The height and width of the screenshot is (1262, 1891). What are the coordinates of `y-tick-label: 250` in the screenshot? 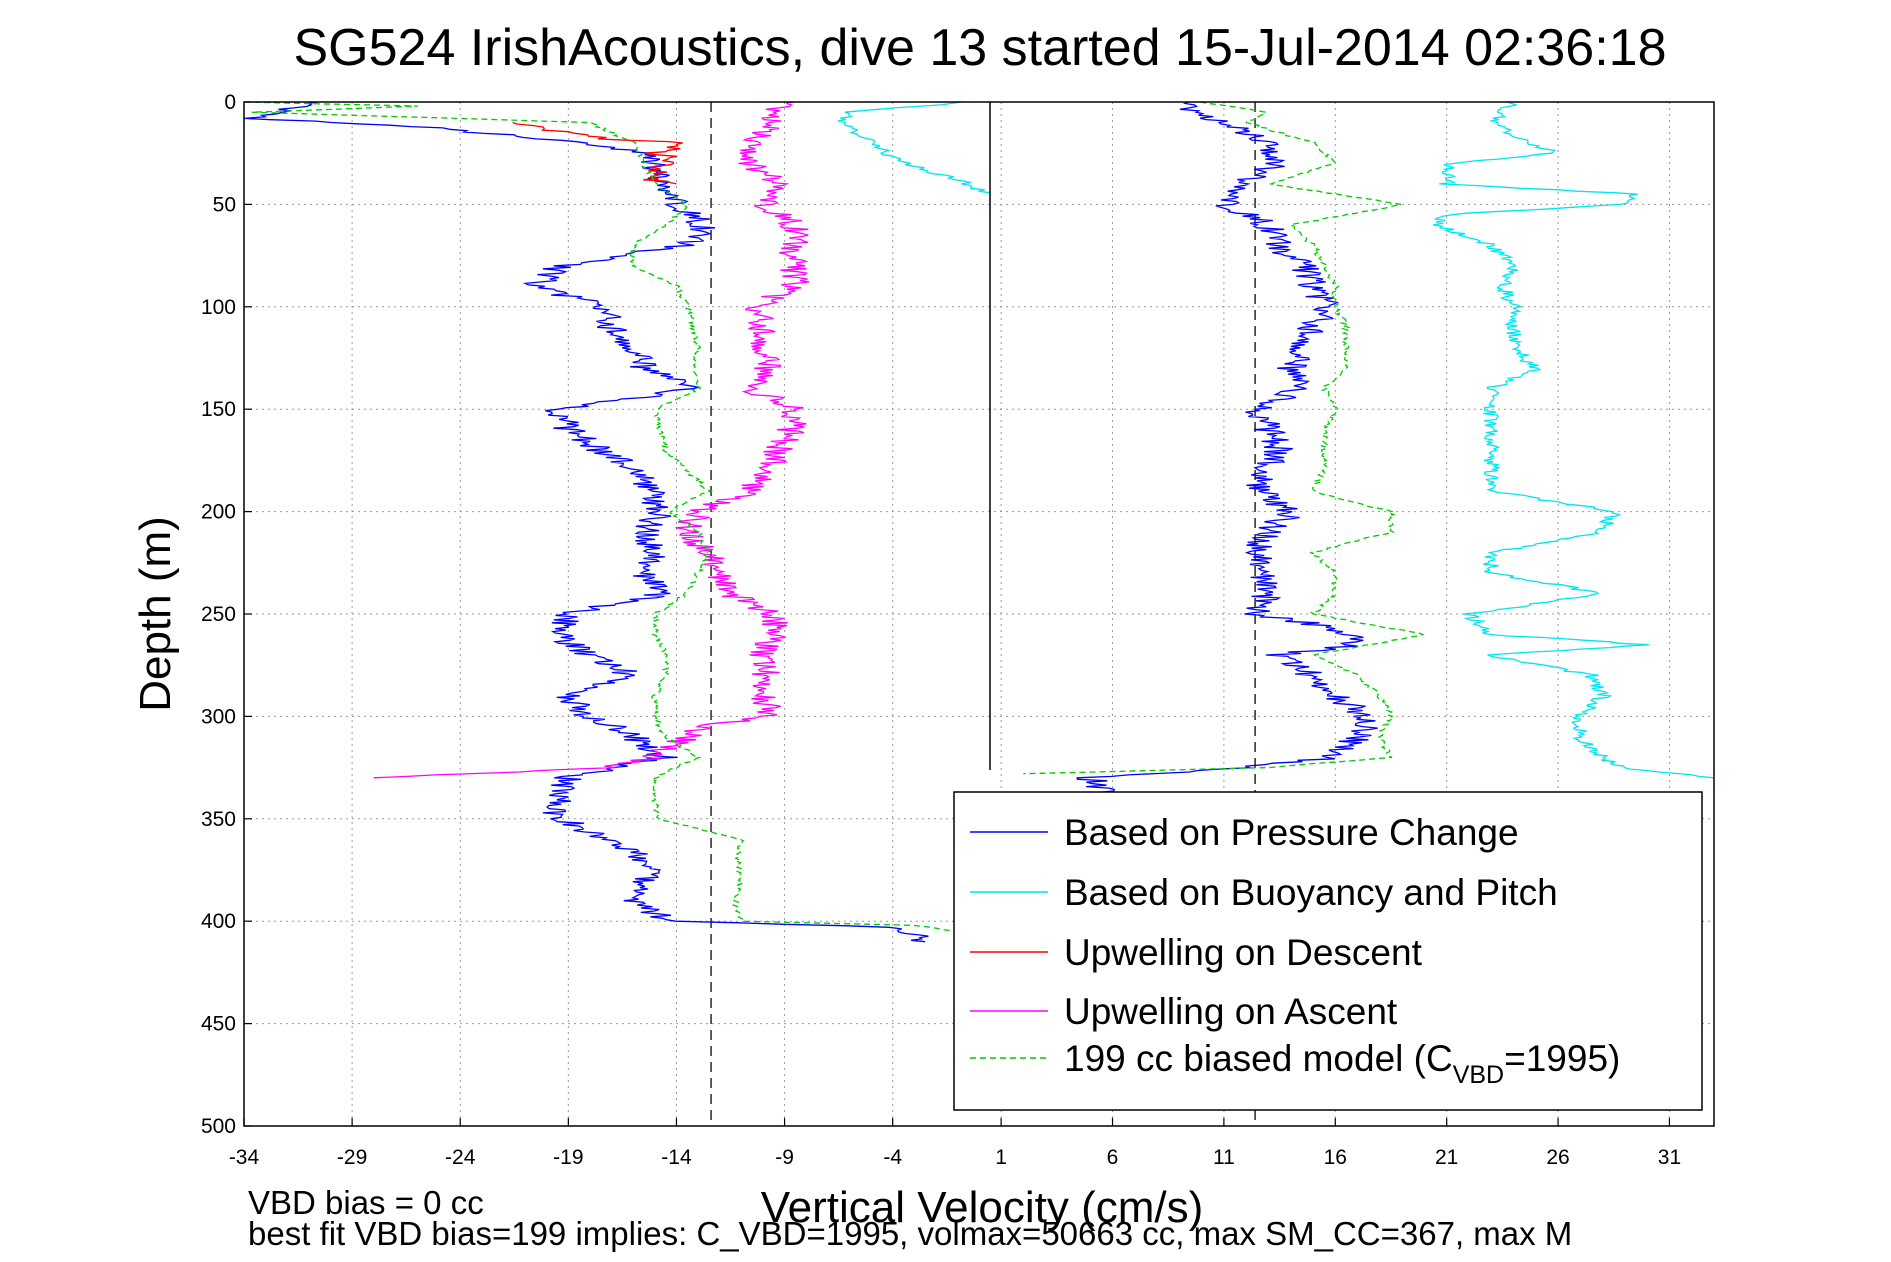 It's located at (218, 614).